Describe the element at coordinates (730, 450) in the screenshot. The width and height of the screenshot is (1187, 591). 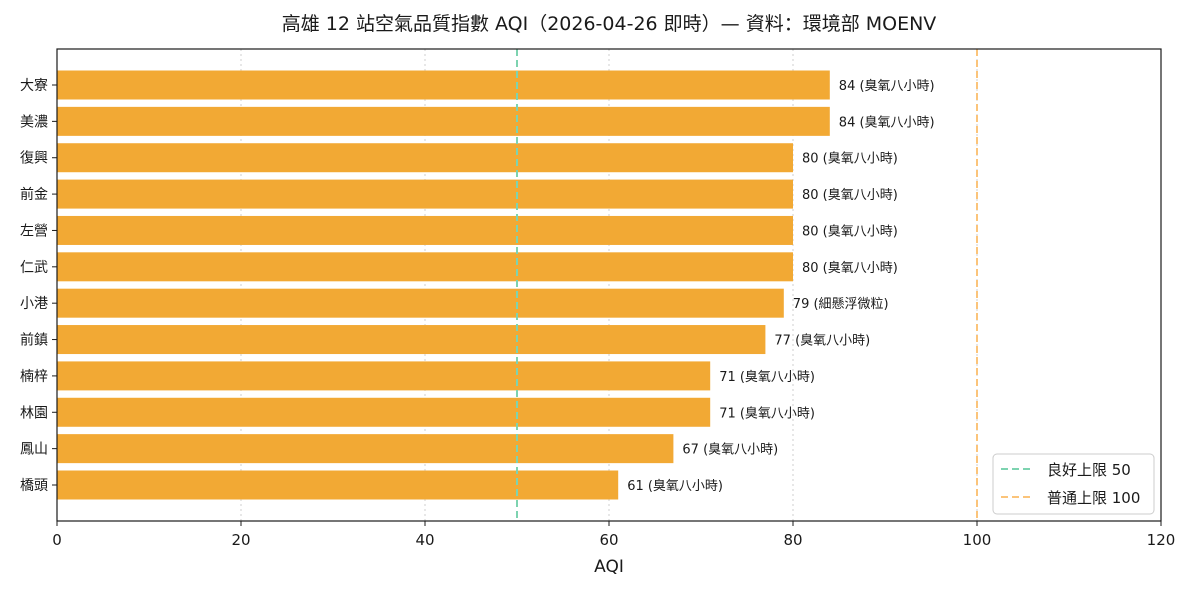
I see `data-label-10: 67 (臭氧八小時)` at that location.